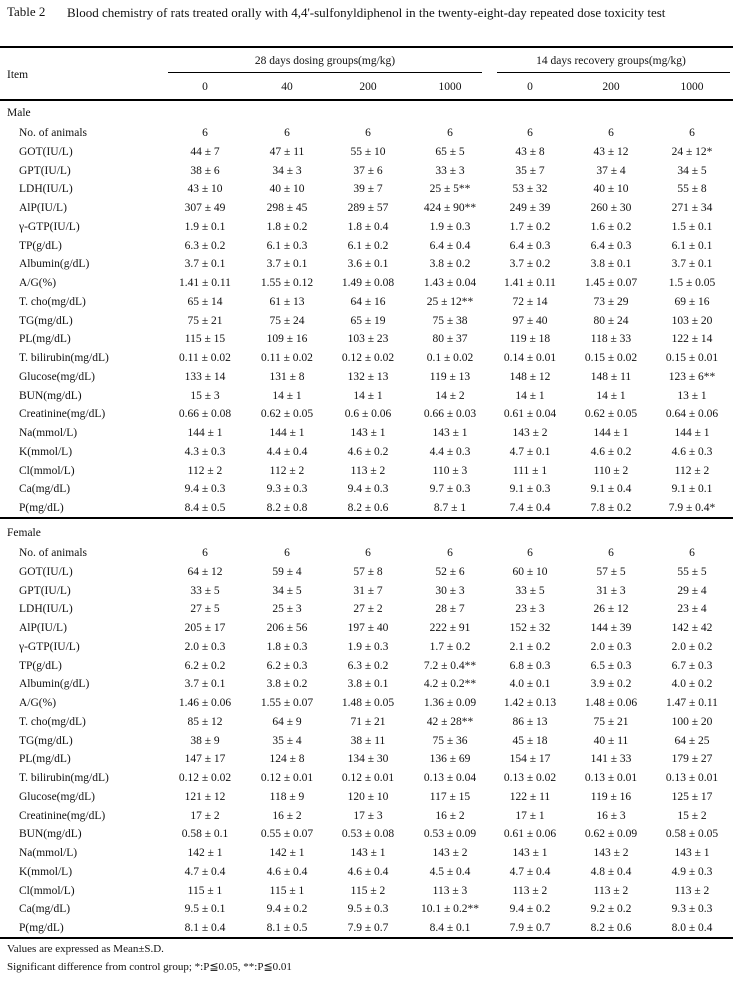  I want to click on table-cell: 222 ± 91, so click(450, 628).